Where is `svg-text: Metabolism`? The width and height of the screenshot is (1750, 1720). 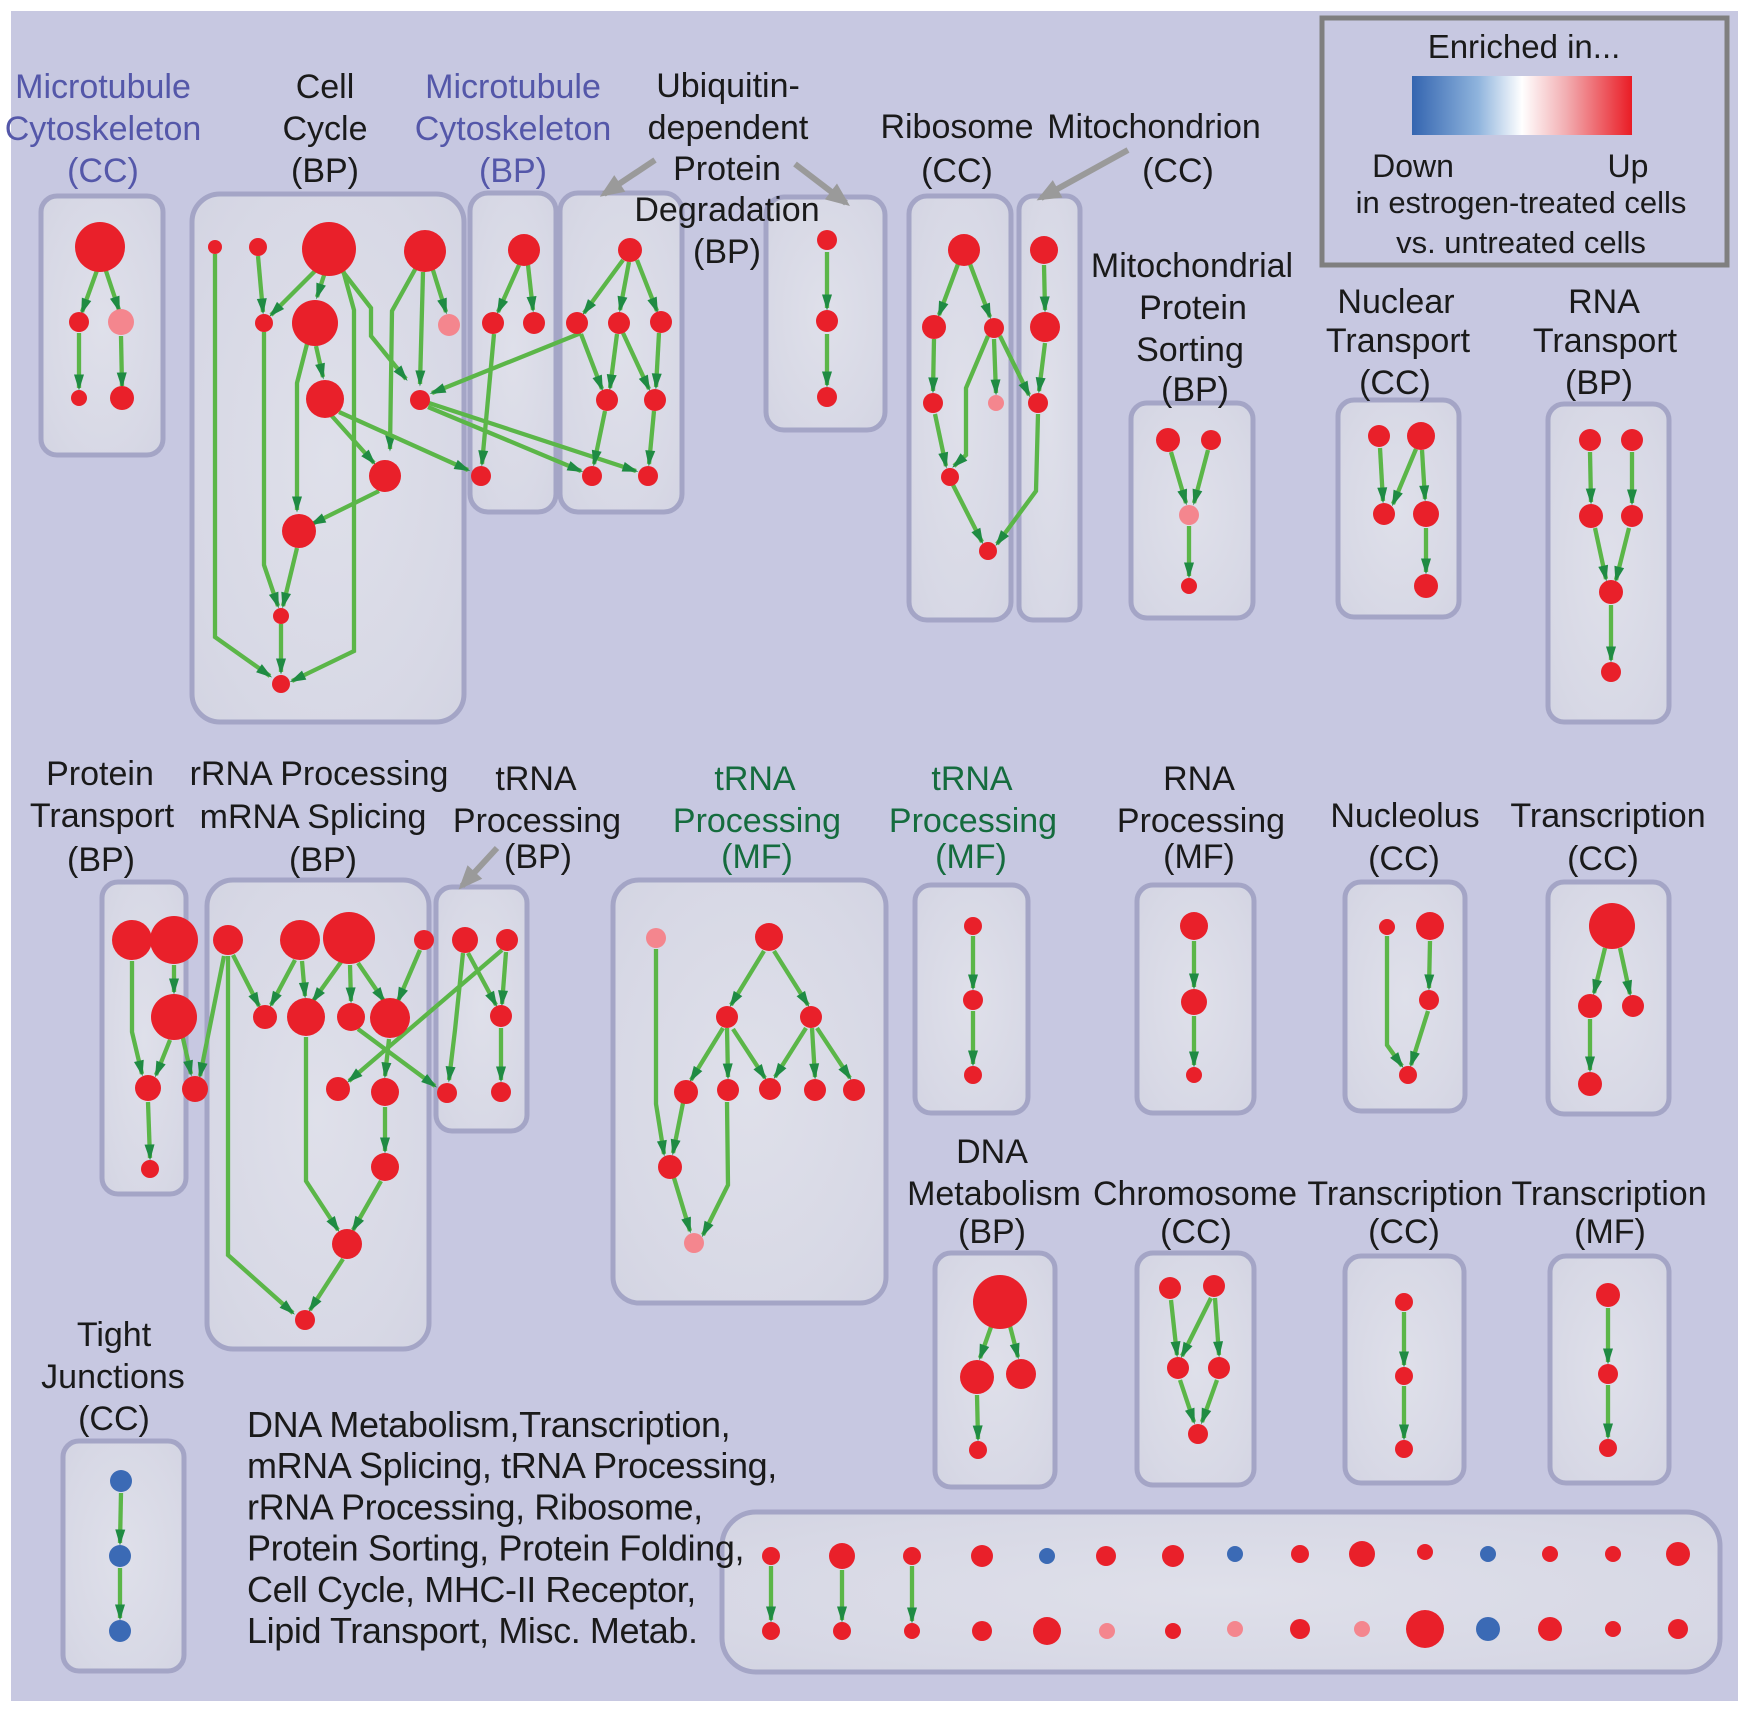 svg-text: Metabolism is located at coordinates (994, 1194).